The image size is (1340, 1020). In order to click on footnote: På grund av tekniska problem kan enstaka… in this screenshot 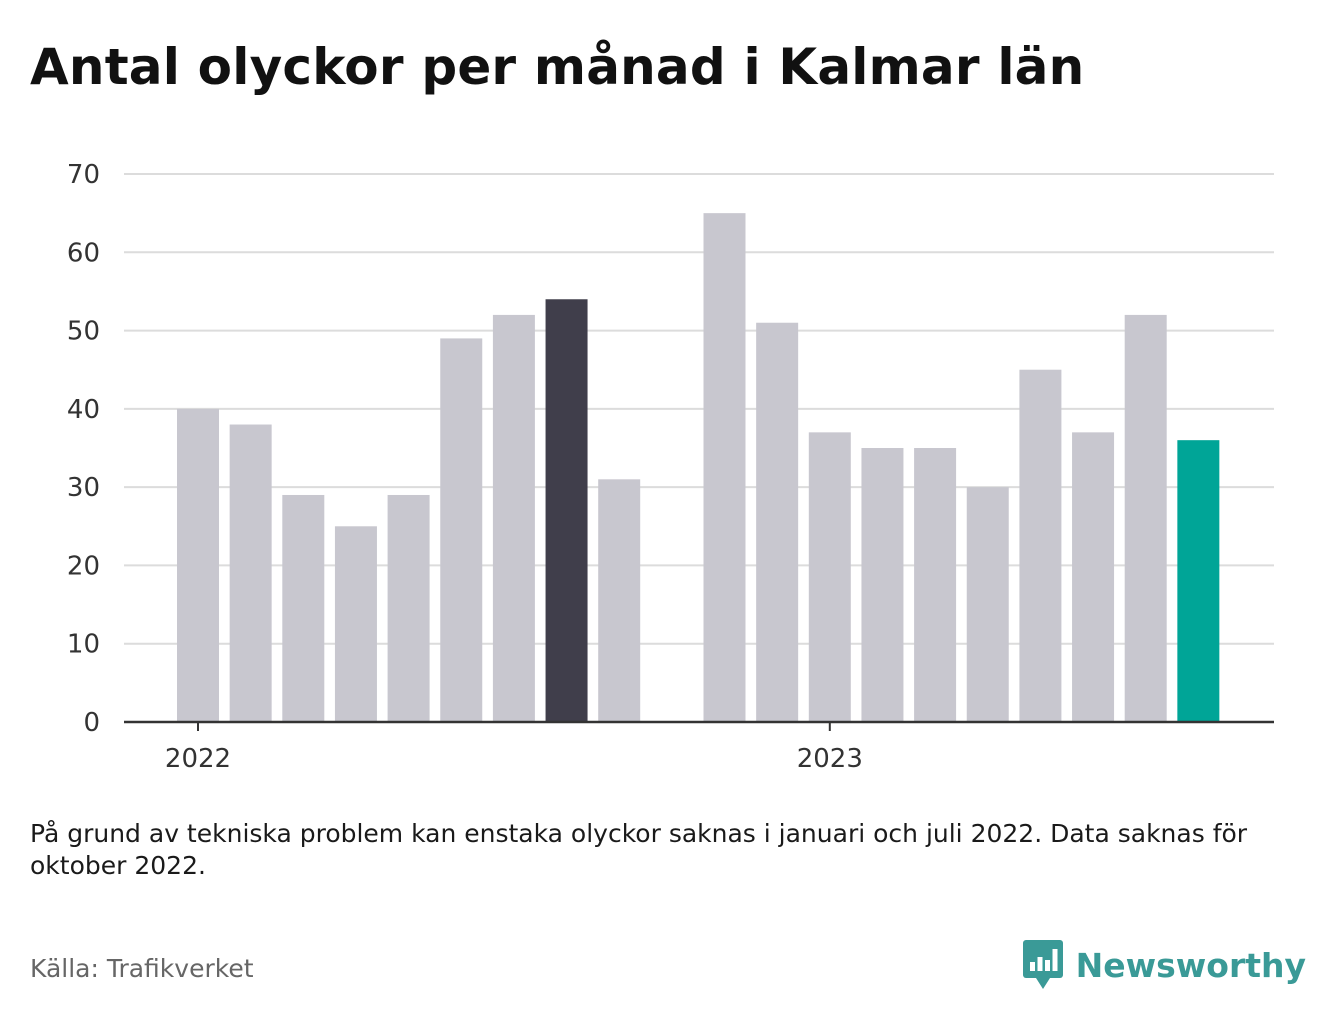, I will do `click(639, 849)`.